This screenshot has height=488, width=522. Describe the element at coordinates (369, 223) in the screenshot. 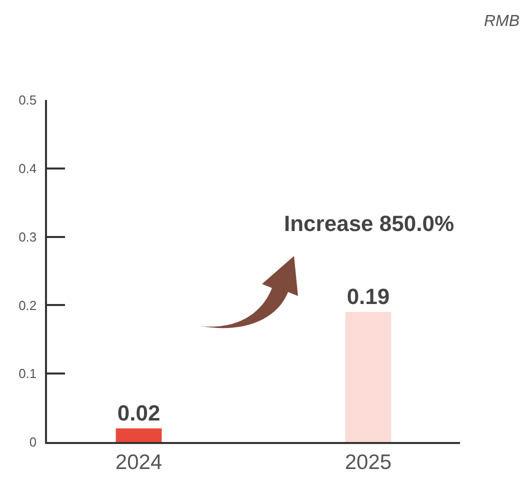

I see `annotation: Increase 850.0%` at that location.